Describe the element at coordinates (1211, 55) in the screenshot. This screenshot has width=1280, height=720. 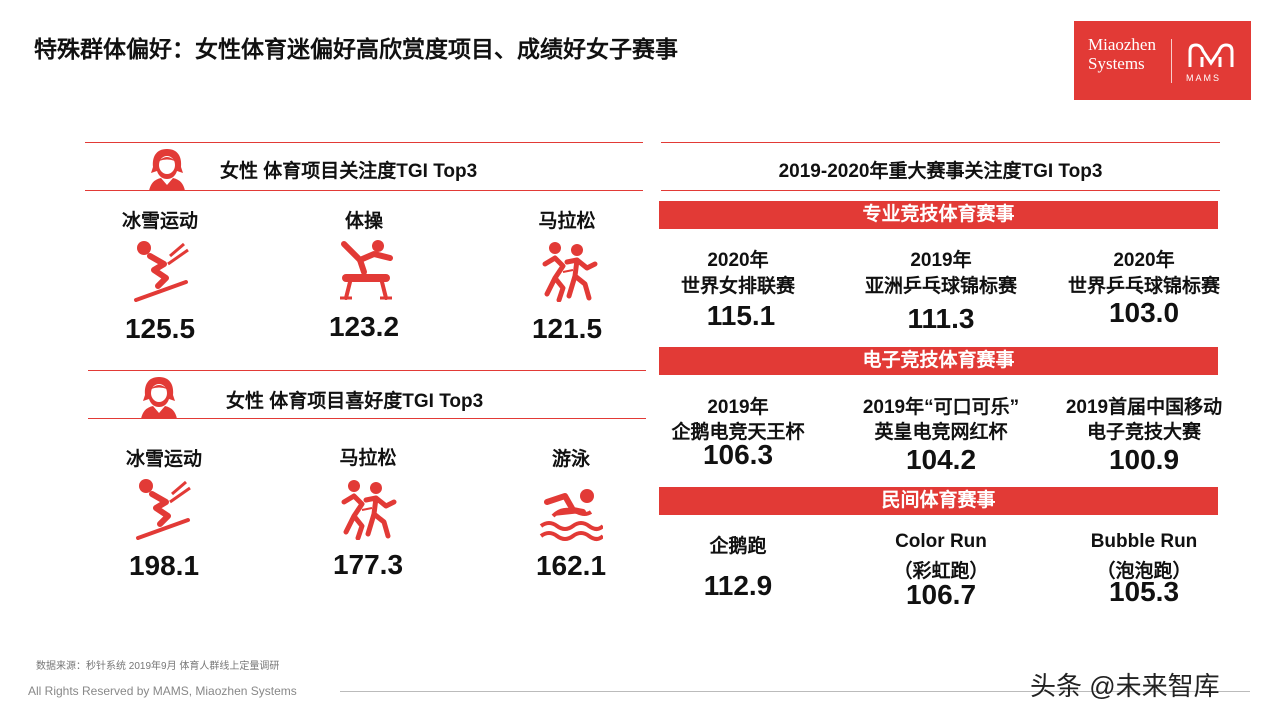
I see `mams-mark-icon` at that location.